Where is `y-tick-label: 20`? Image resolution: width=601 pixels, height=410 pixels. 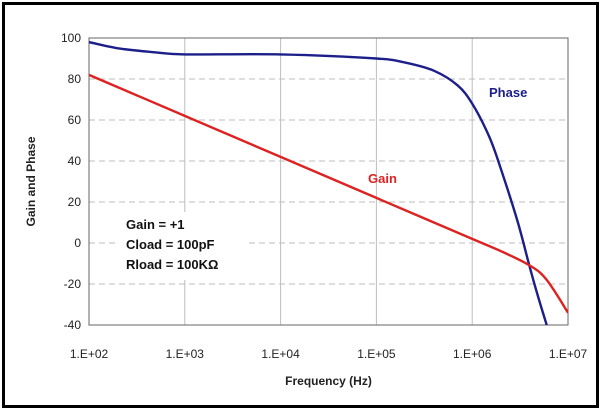 y-tick-label: 20 is located at coordinates (75, 202).